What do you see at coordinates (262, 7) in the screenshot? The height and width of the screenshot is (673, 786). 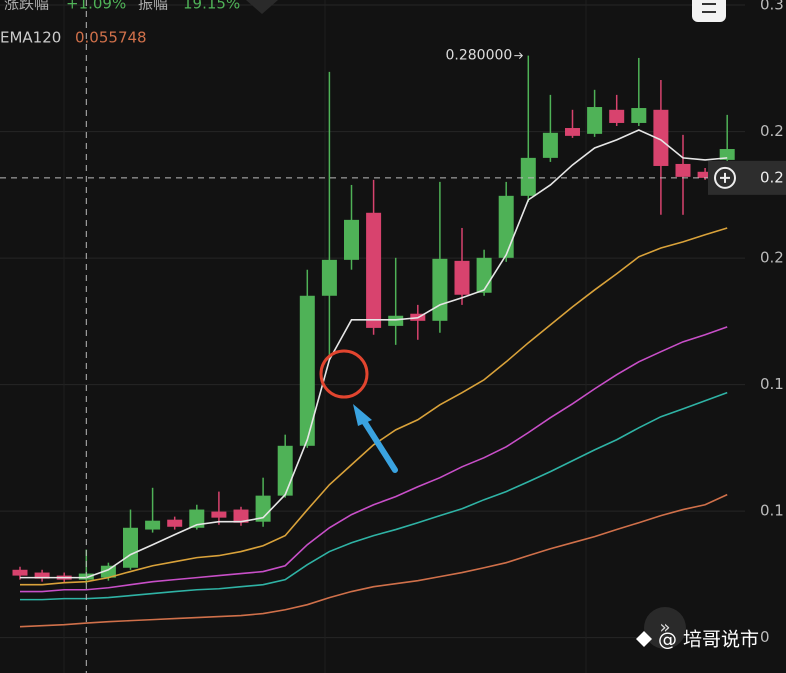 I see `pointer` at bounding box center [262, 7].